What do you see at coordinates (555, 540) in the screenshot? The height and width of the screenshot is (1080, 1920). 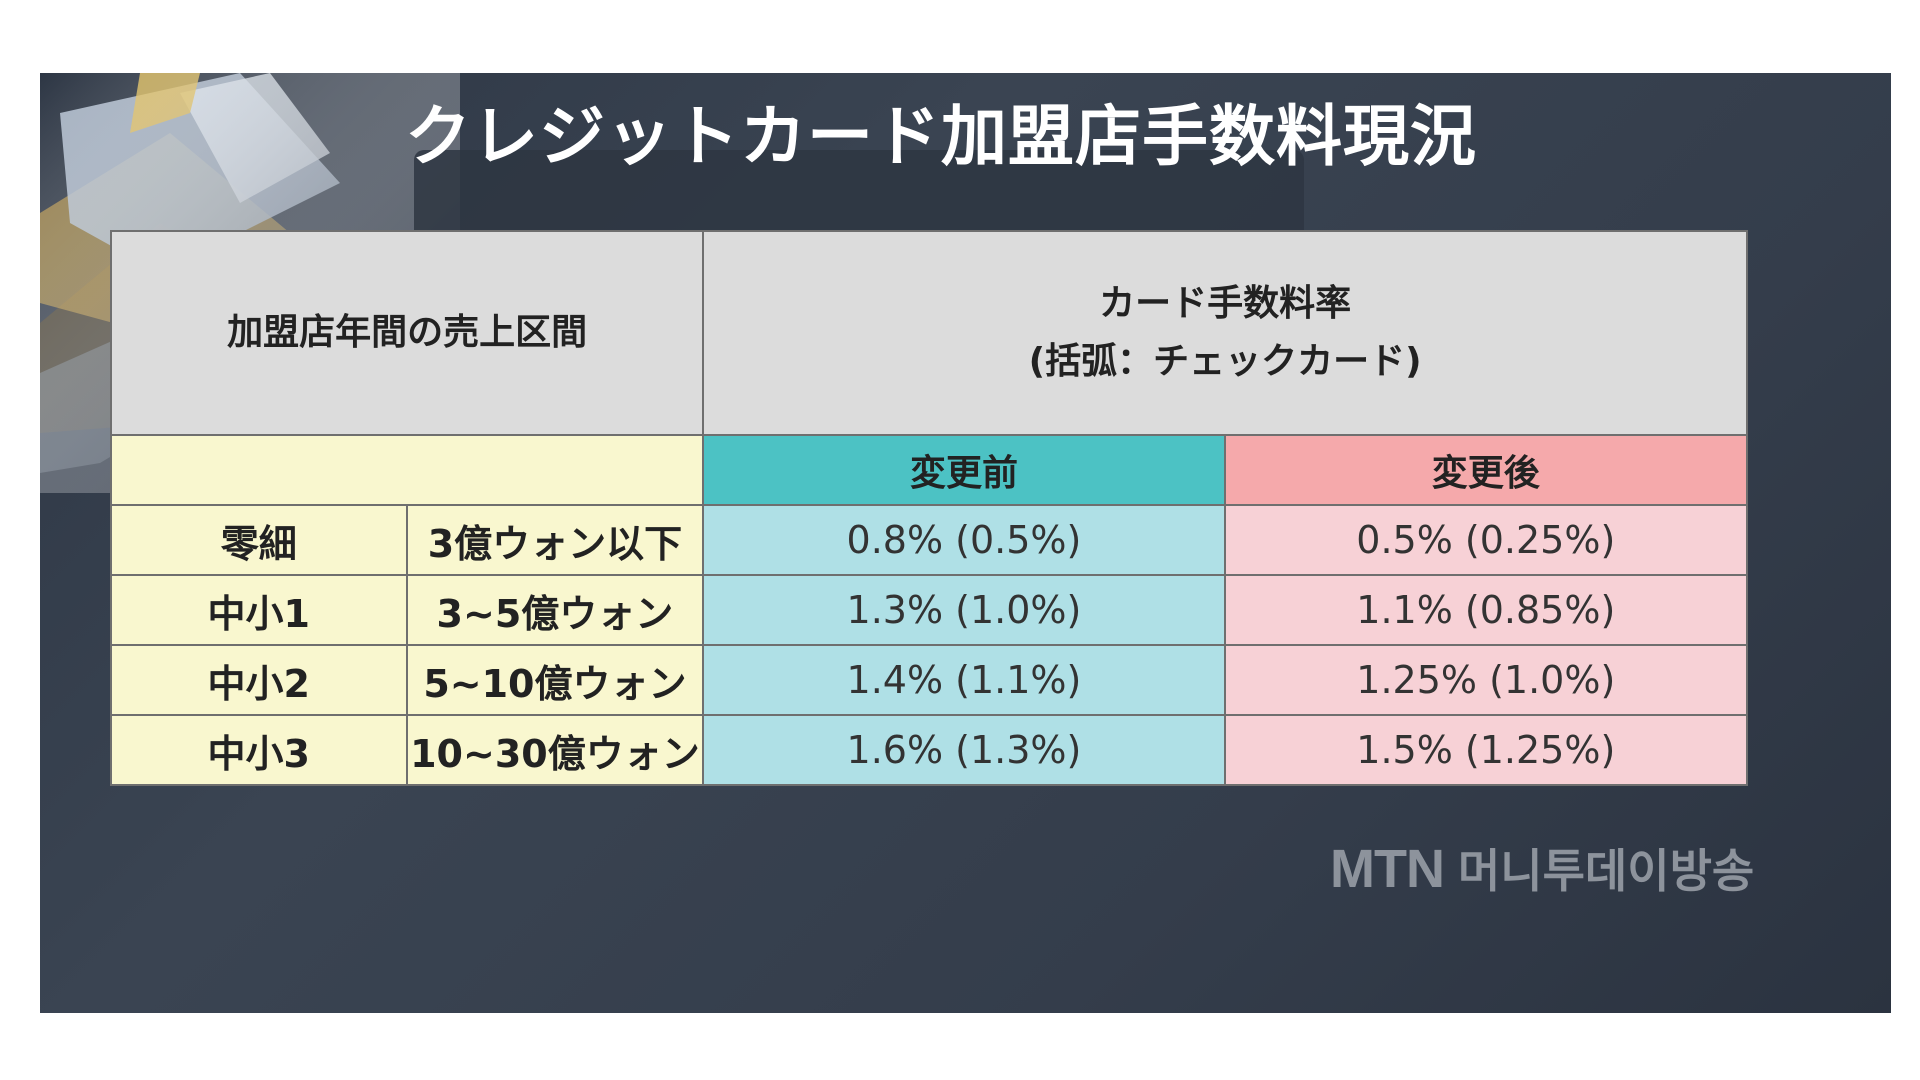 I see `row-sales-range: 3億ウォン以下` at bounding box center [555, 540].